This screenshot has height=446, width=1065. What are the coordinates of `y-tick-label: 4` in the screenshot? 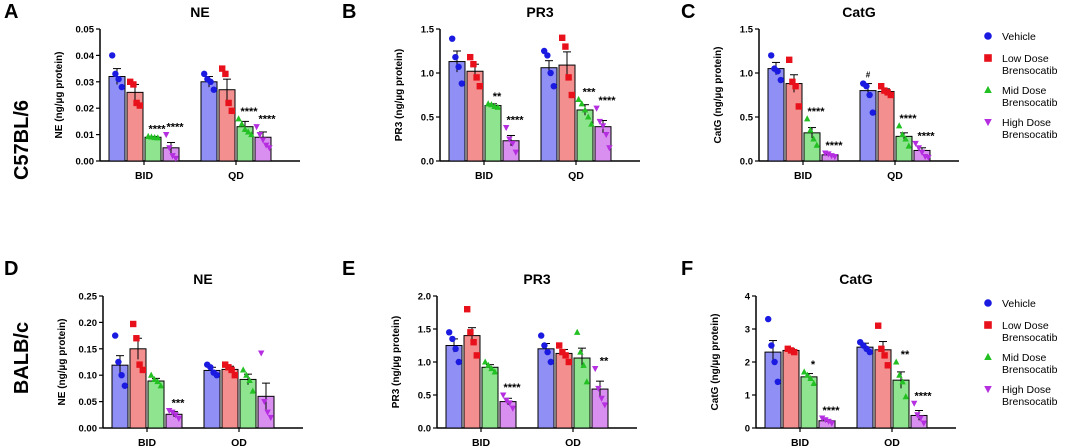 It's located at (748, 297).